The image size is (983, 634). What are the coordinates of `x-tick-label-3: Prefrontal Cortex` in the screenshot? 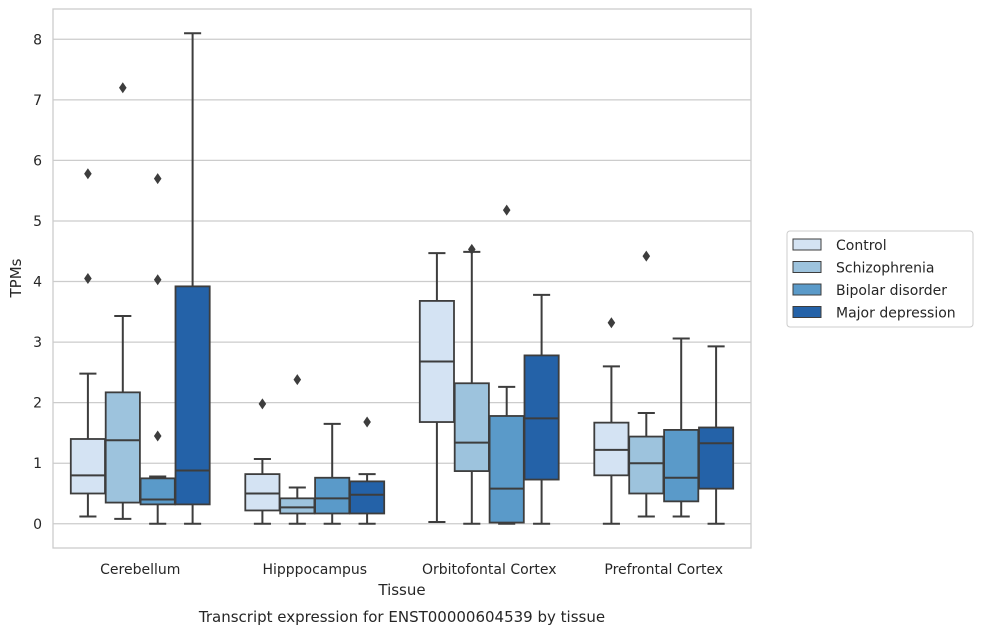 It's located at (663, 570).